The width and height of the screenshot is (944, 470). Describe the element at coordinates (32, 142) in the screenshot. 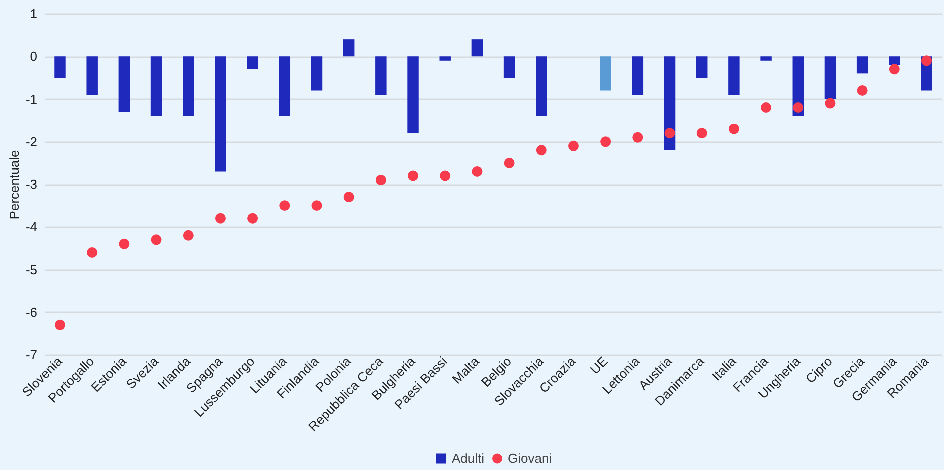

I see `y-tick-label: -2` at that location.